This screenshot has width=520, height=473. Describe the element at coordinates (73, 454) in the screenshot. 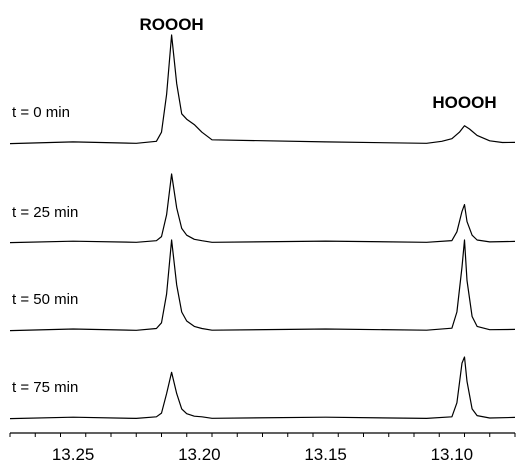

I see `x-tick-label-0: 13.25` at that location.